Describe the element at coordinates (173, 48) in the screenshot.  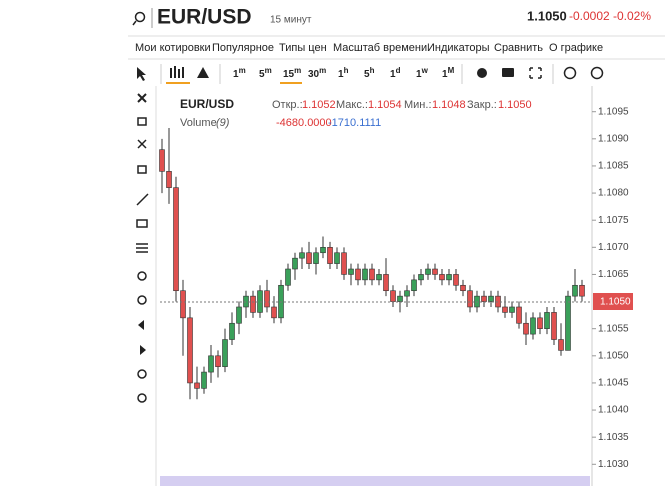
I see `menu-item: Мои котировки` at that location.